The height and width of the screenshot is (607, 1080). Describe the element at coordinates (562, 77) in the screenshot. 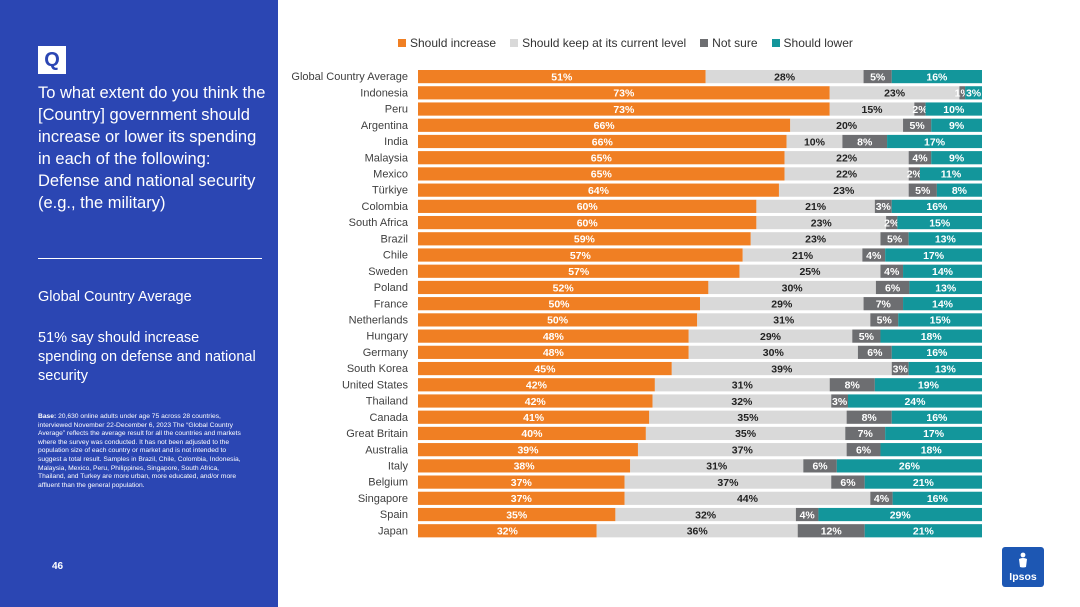

I see `data-label: 51%` at that location.